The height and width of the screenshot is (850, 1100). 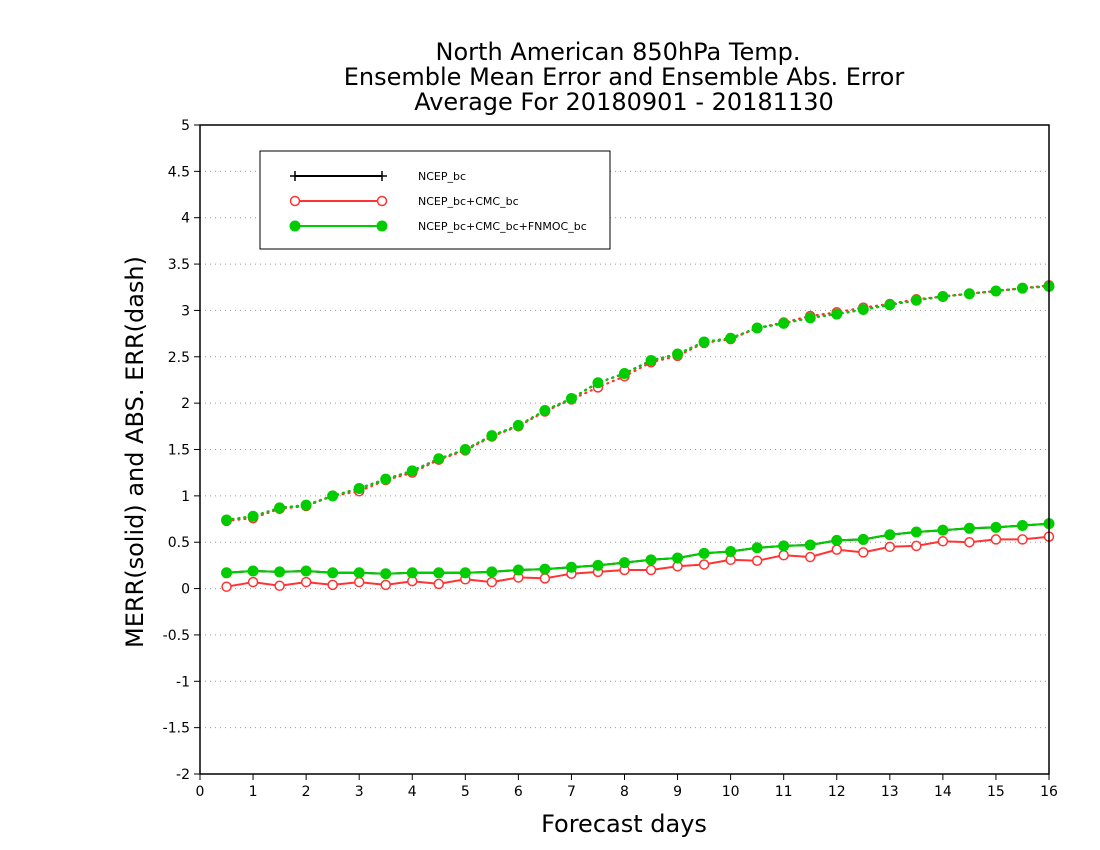 I want to click on x-tick-label: 4, so click(x=412, y=792).